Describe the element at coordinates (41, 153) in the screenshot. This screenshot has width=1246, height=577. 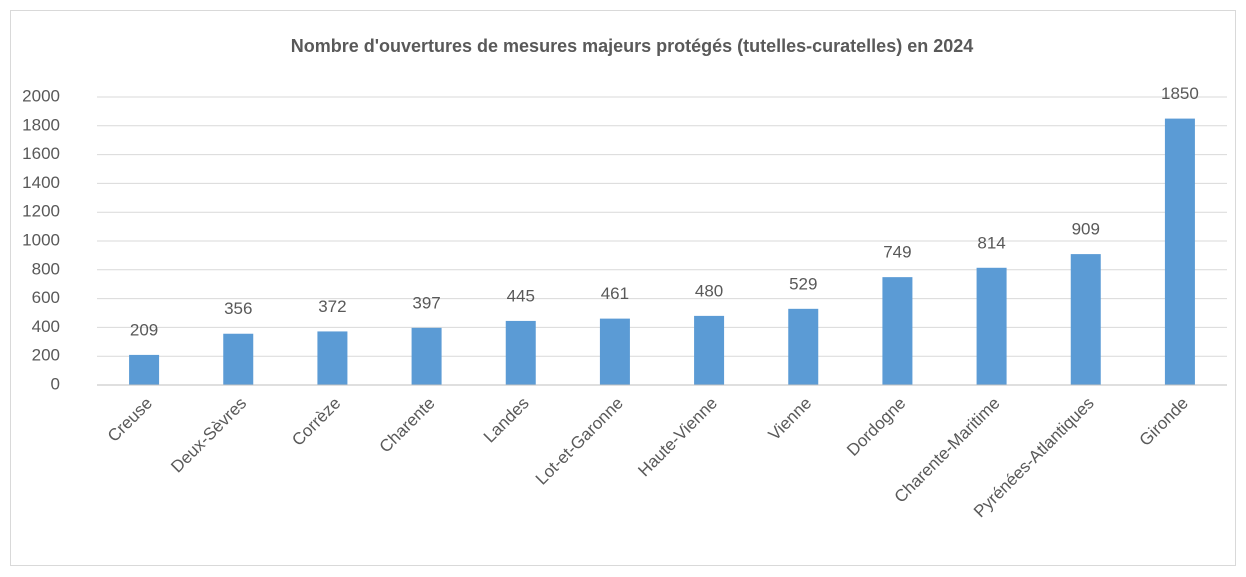
I see `y-tick-label: 1600` at that location.